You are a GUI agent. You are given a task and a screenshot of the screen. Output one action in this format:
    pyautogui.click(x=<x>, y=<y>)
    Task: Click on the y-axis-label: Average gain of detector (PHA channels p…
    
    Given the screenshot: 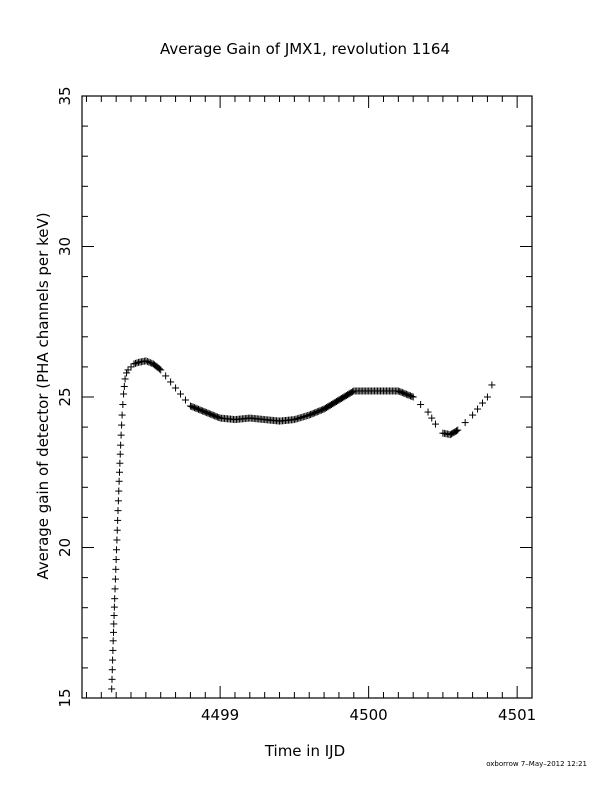 What is the action you would take?
    pyautogui.click(x=43, y=395)
    